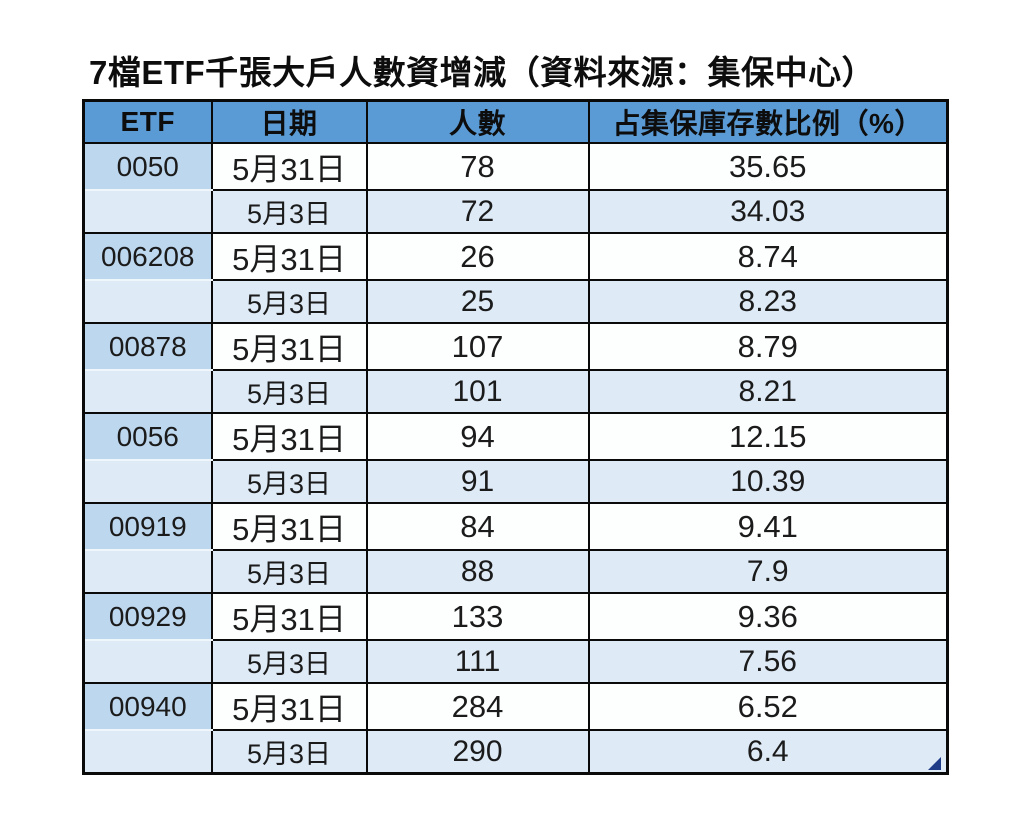  Describe the element at coordinates (768, 257) in the screenshot. I see `ratio-cell: 8.74` at that location.